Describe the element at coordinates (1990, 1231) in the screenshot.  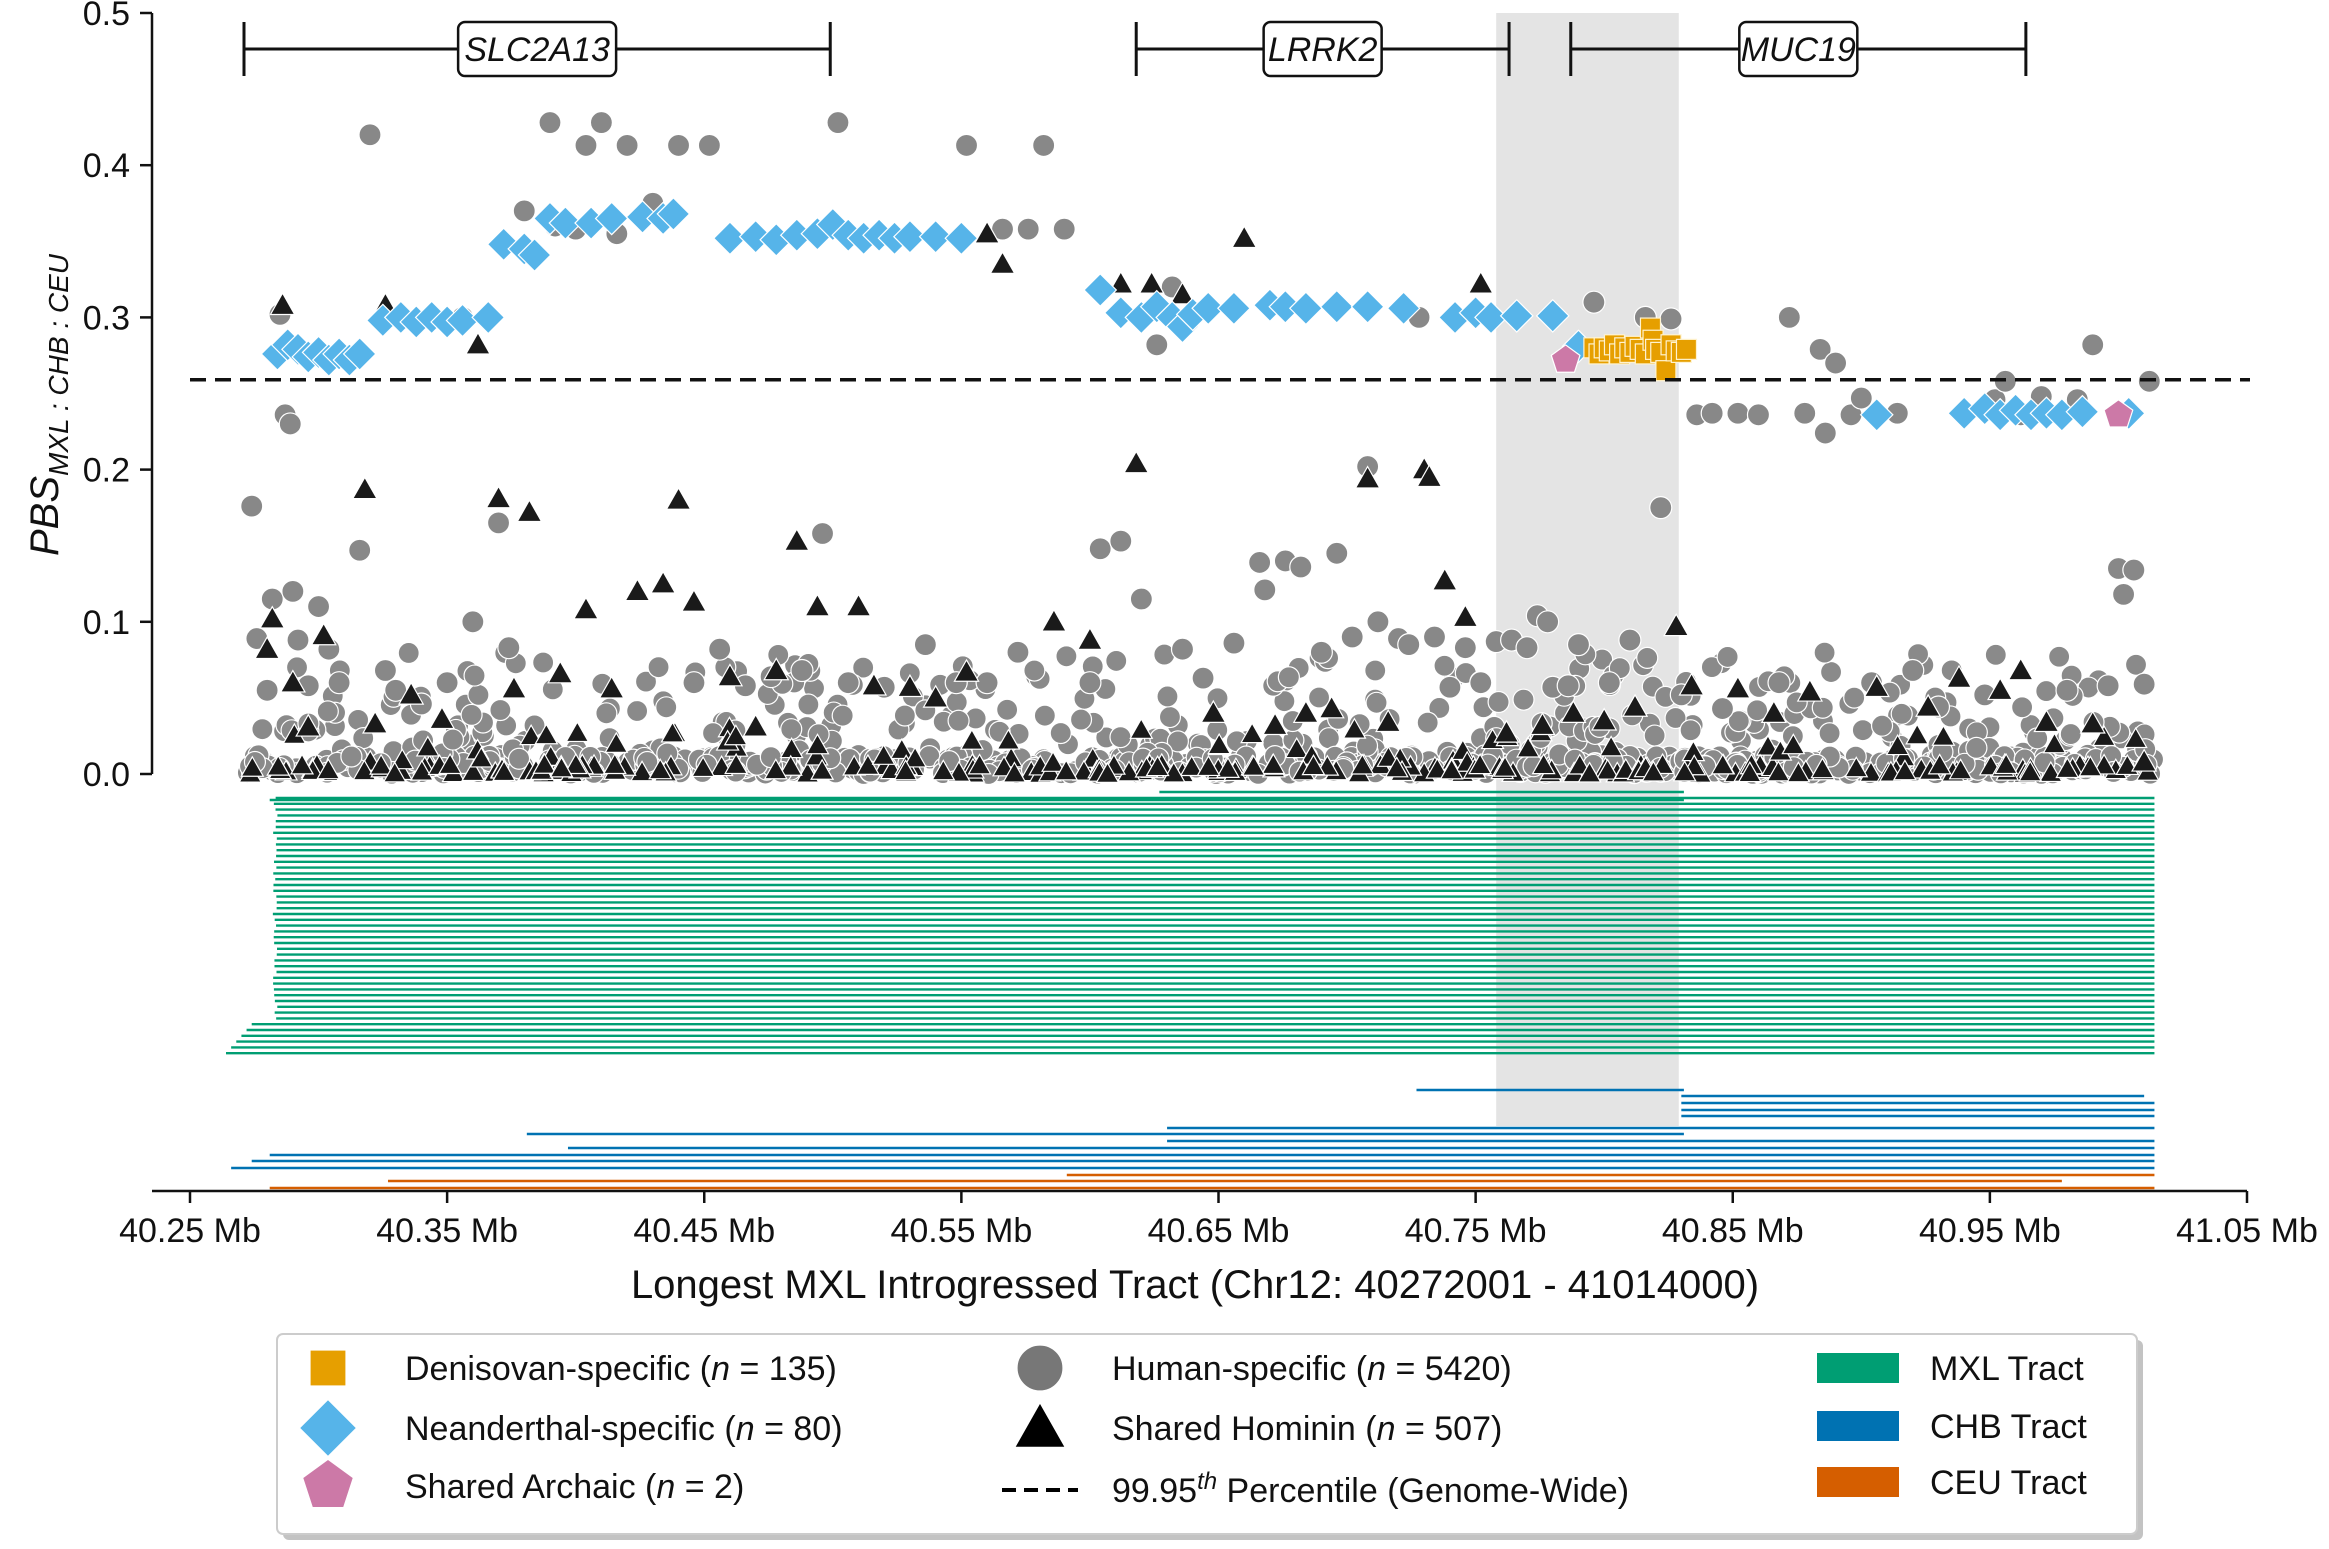
I see `x-tick-label: 40.95 Mb` at that location.